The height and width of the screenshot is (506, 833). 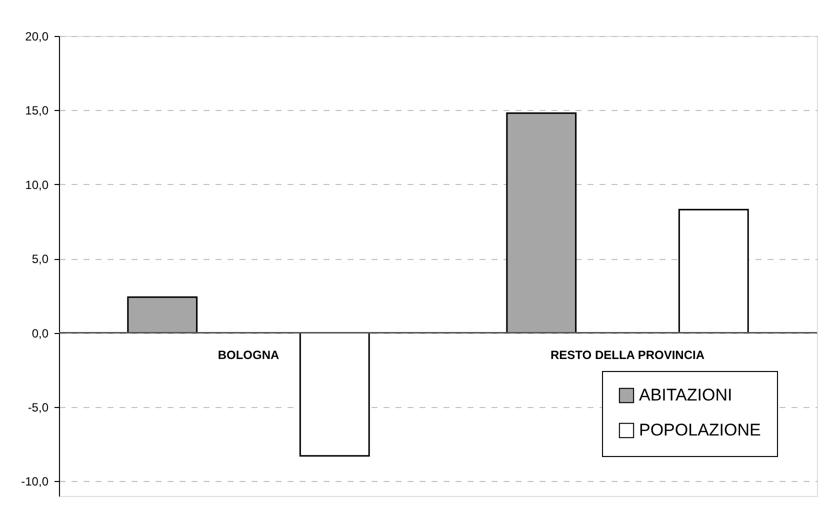 I want to click on legend-label: ABITAZIONI, so click(x=685, y=395).